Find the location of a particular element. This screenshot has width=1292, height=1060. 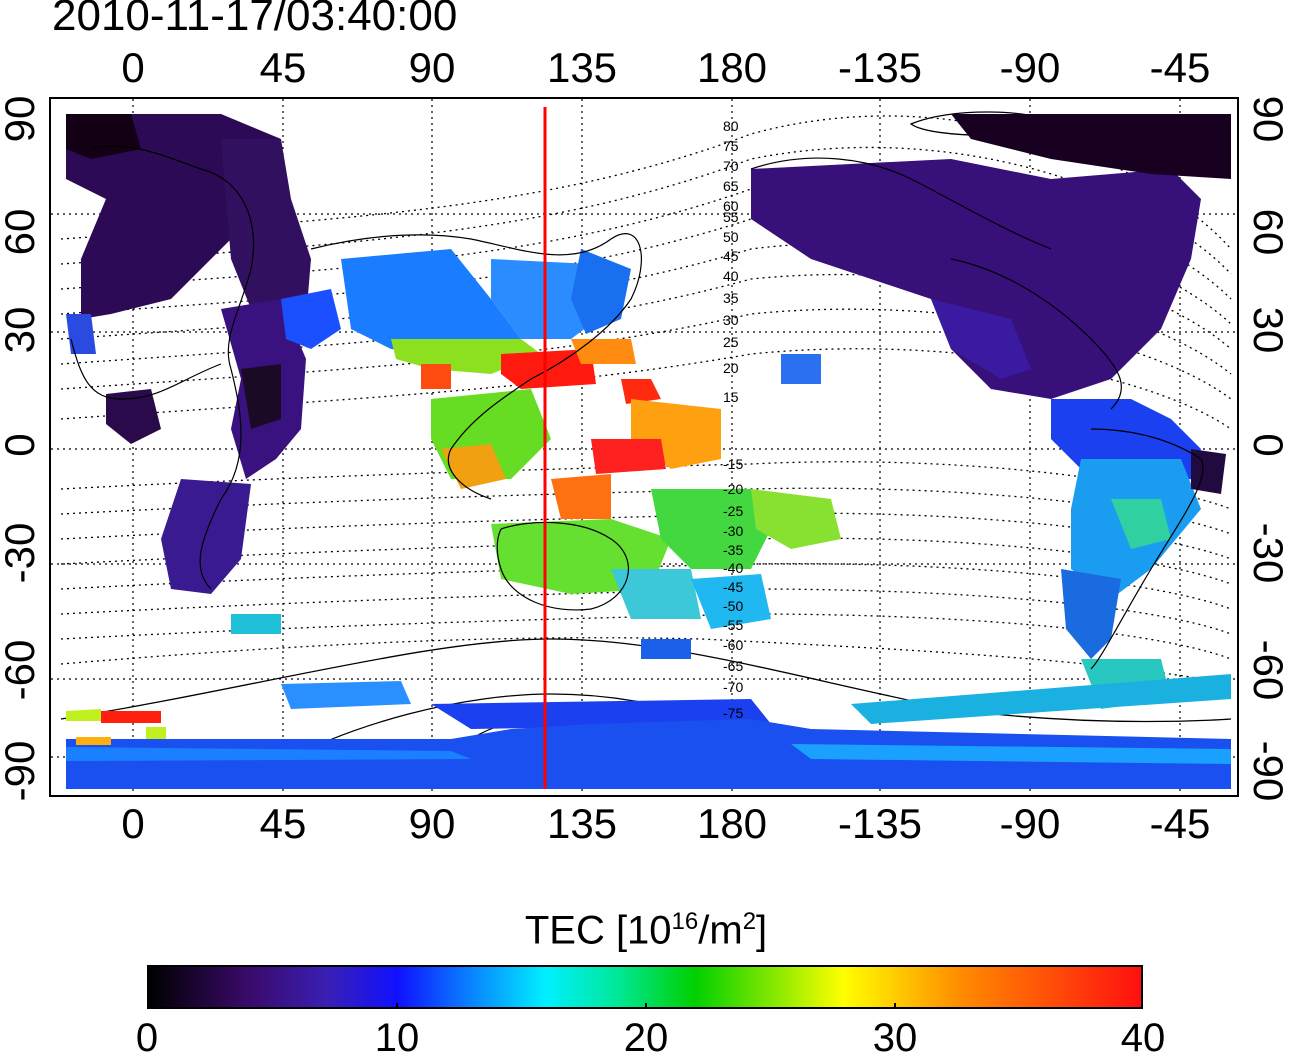

timestamp-title: 2010-11-17/03:40:00 is located at coordinates (255, 20).